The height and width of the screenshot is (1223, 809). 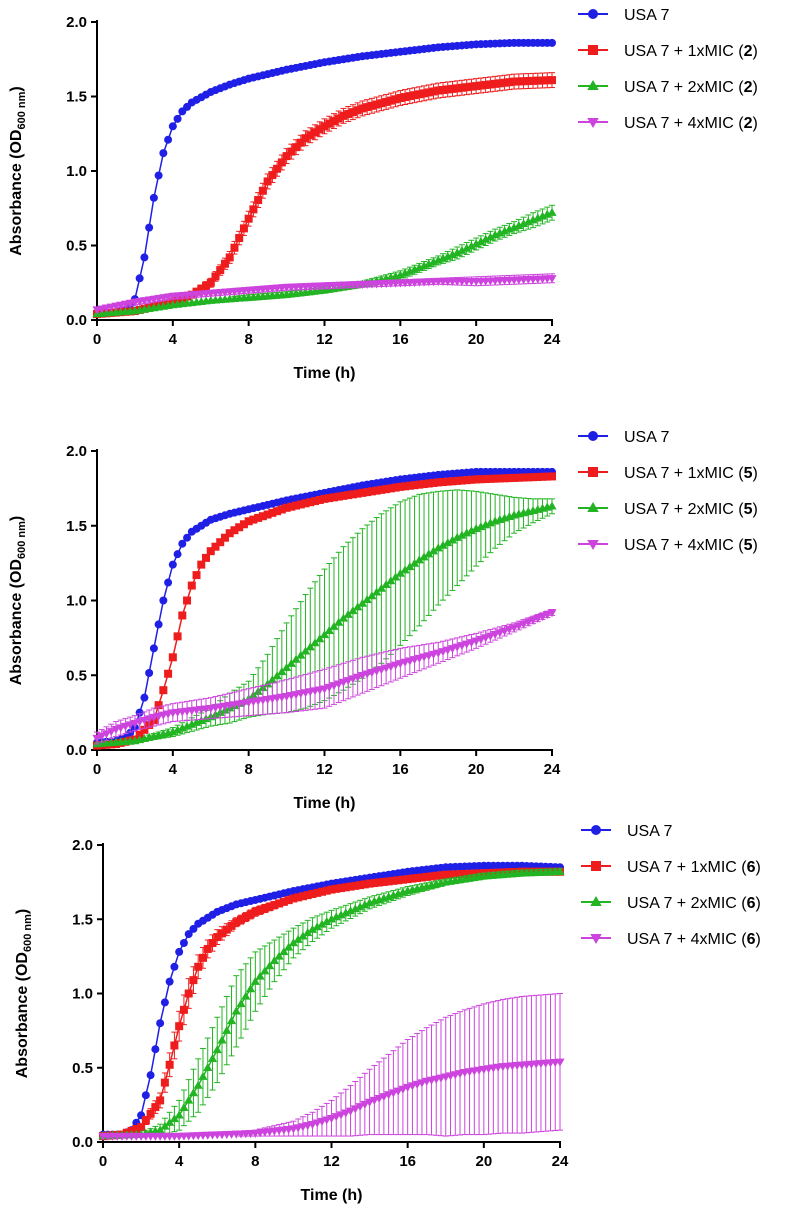 I want to click on legend-label: USA 7 + 1xMIC (6), so click(x=694, y=867).